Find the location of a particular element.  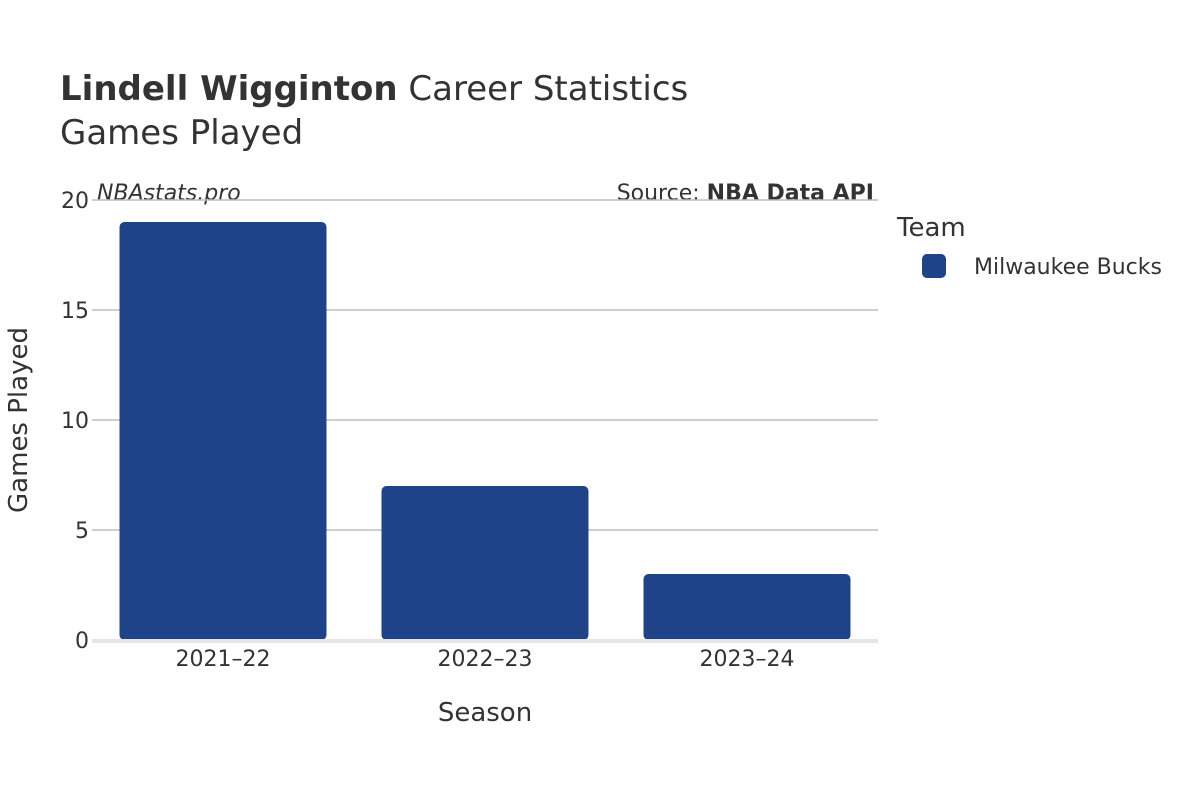

legend-title: Team is located at coordinates (931, 228).